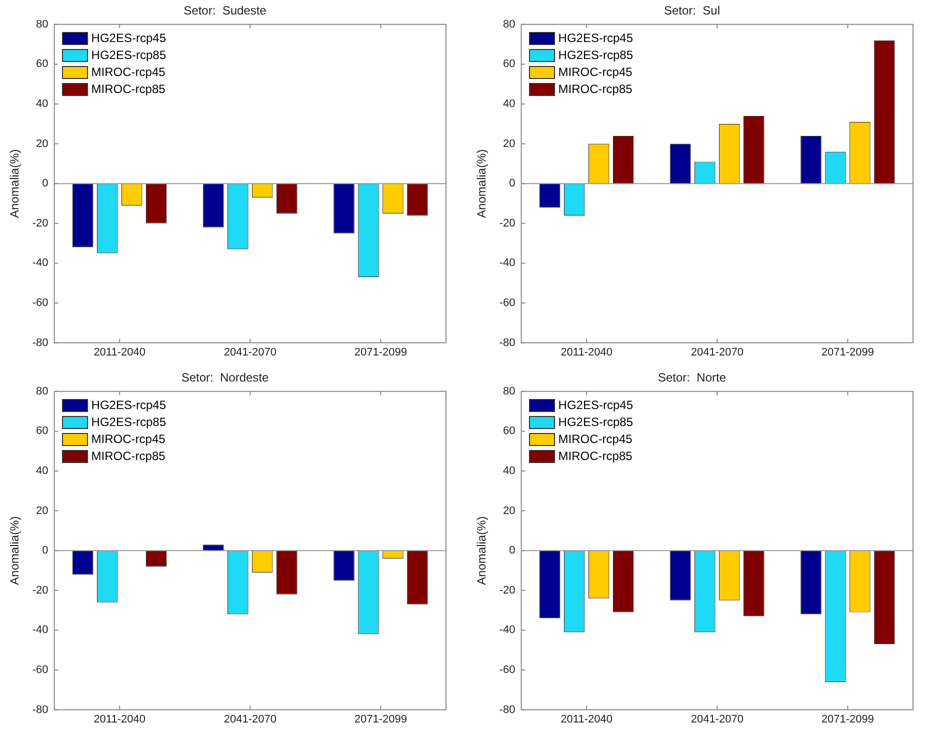 The image size is (934, 734). Describe the element at coordinates (692, 377) in the screenshot. I see `chart-title: Setor: Norte` at that location.